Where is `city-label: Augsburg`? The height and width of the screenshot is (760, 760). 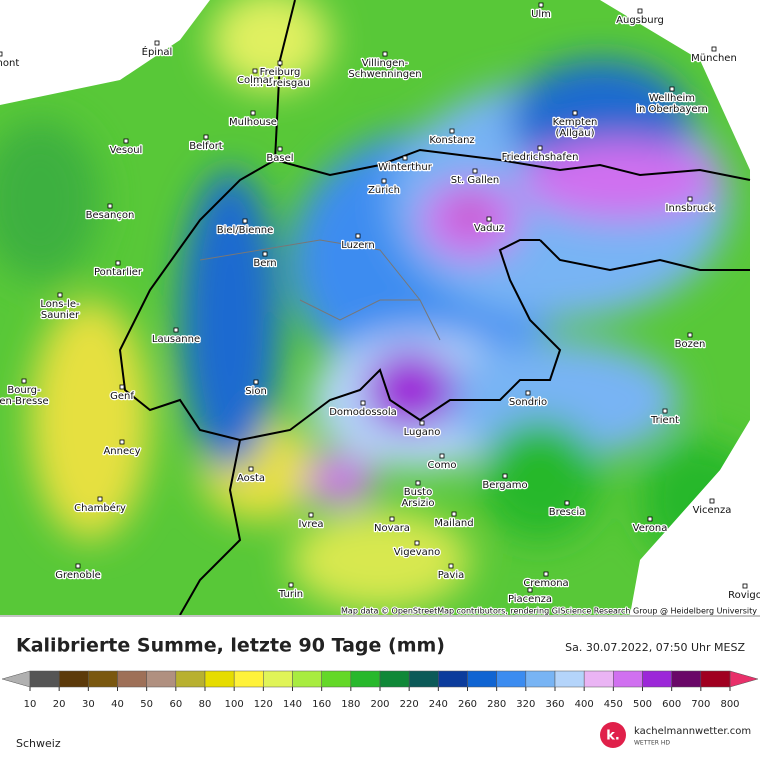
city-label: Augsburg is located at coordinates (640, 20).